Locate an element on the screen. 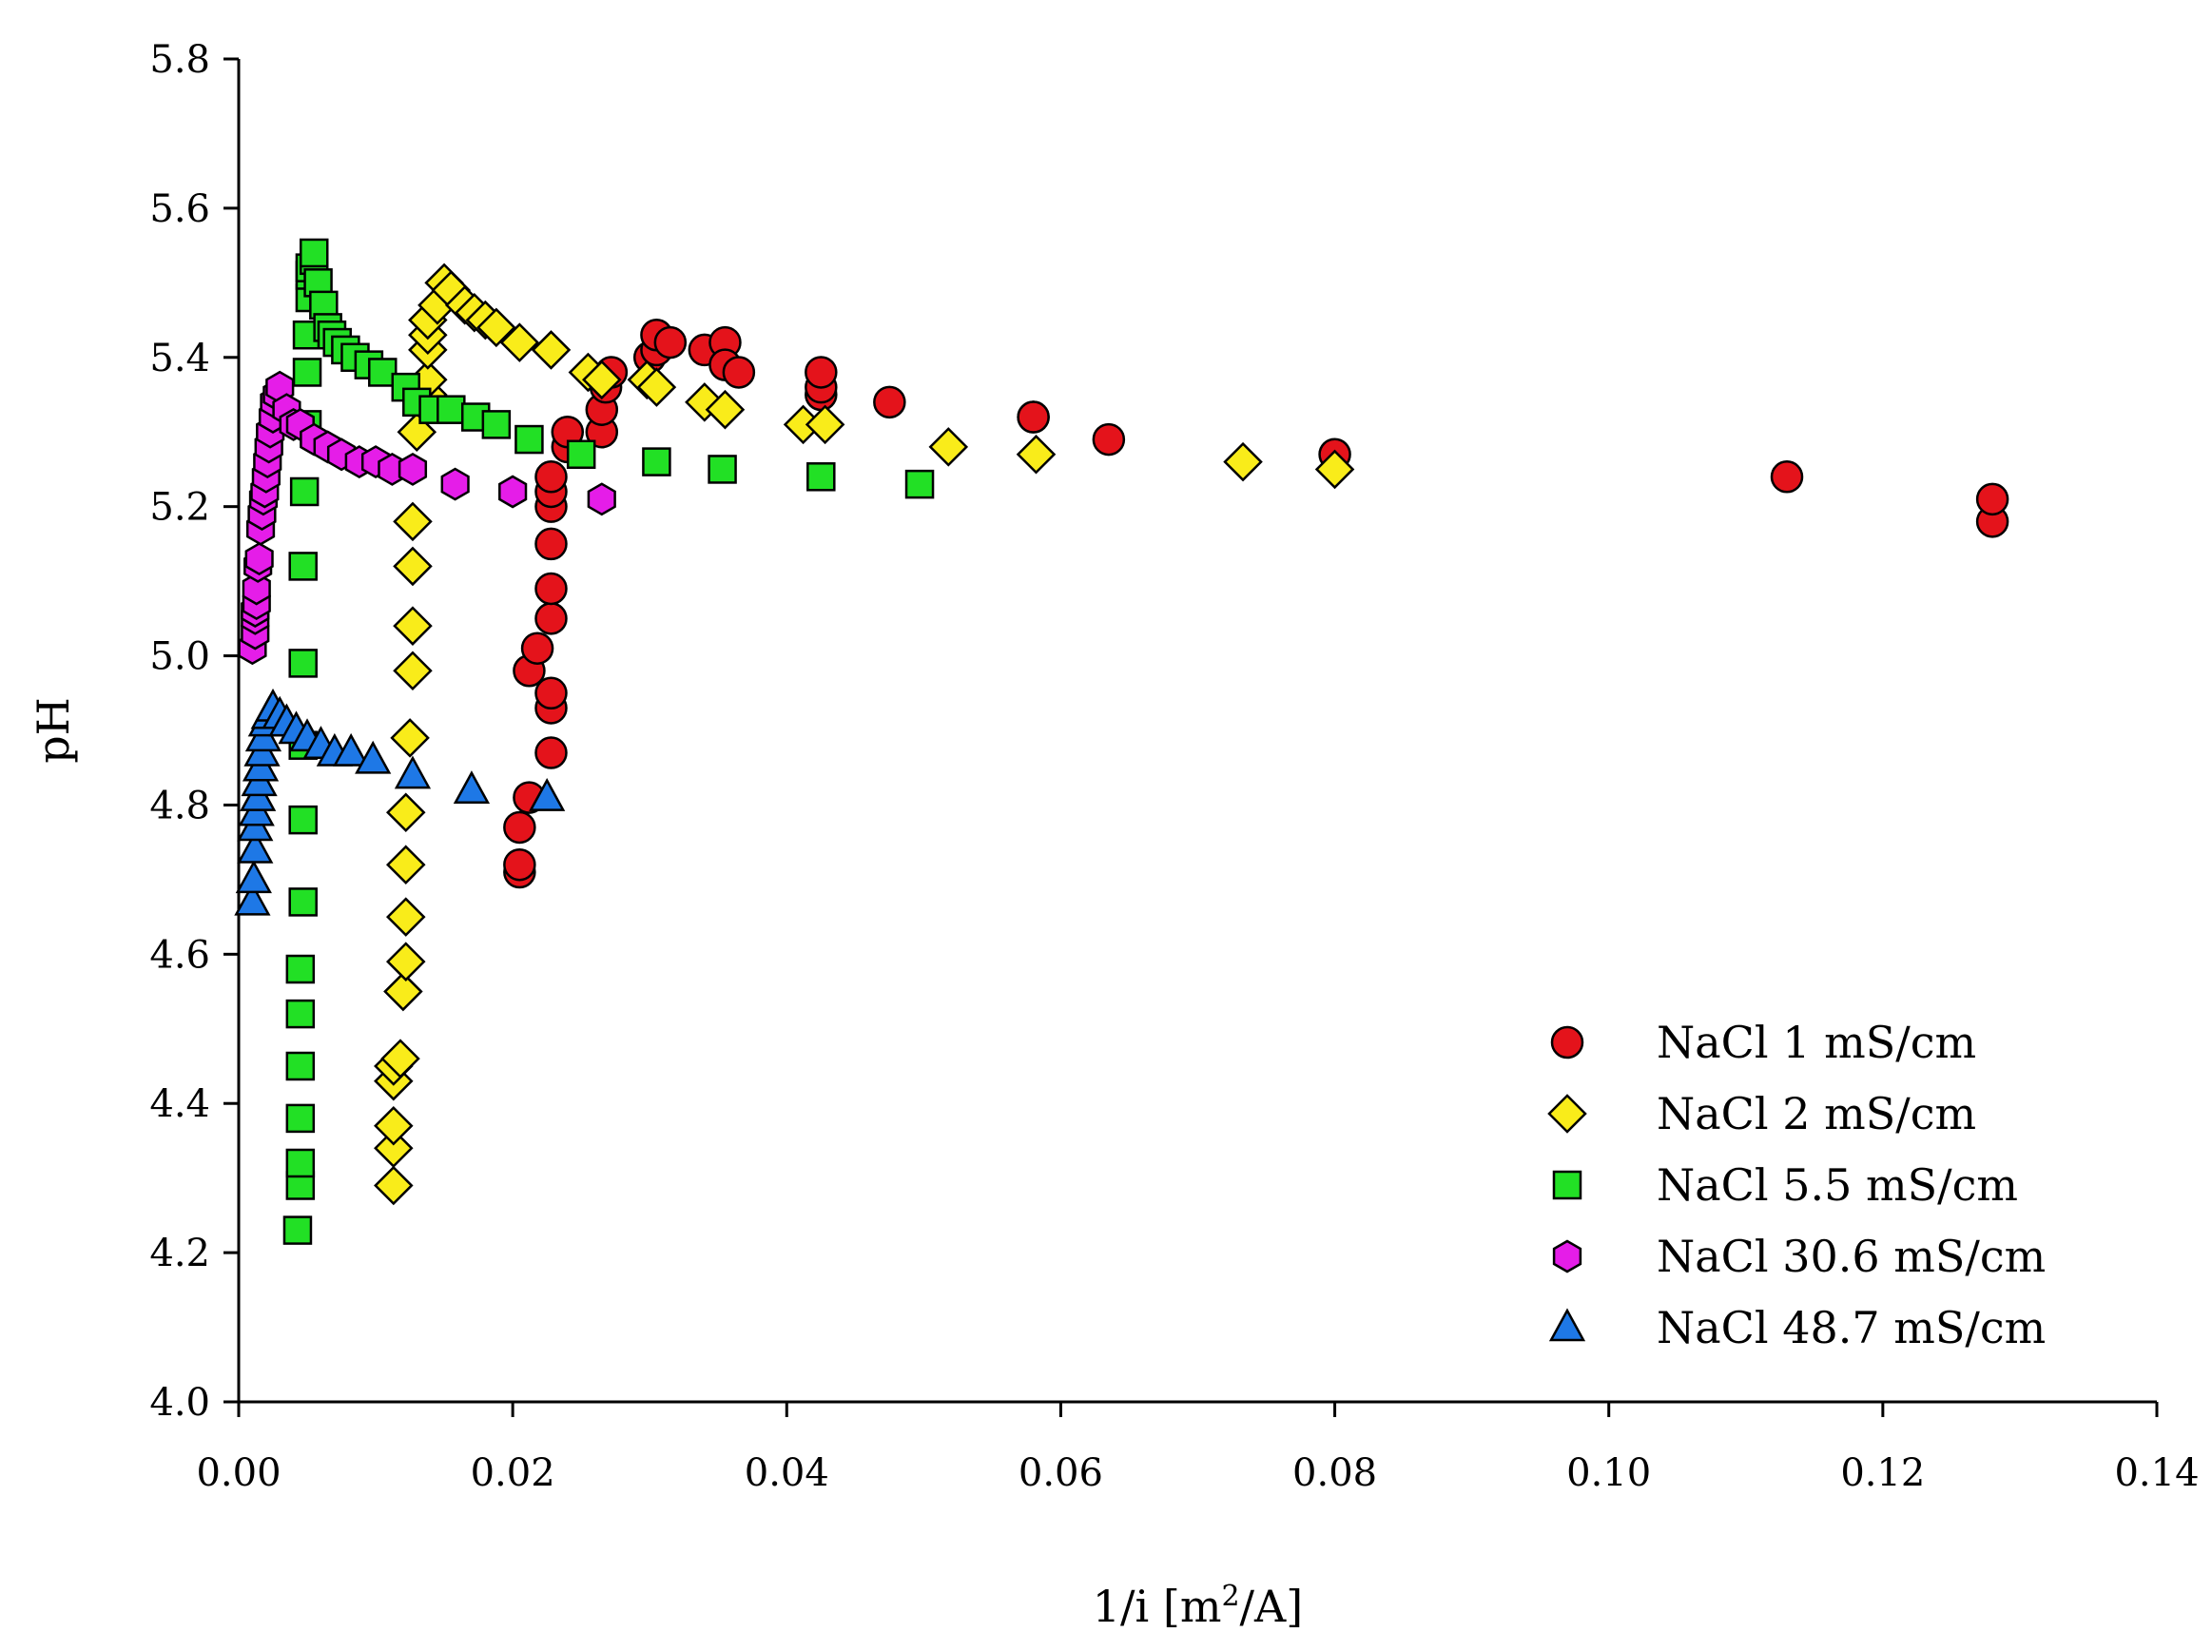  y-tick-label: 4.6 is located at coordinates (179, 955).